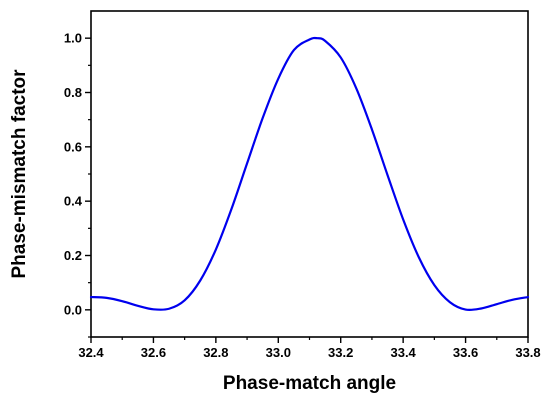  I want to click on y-axis-ticks: 0.0 0.2 0.4 0.6 0.8 1.0, so click(77, 184).